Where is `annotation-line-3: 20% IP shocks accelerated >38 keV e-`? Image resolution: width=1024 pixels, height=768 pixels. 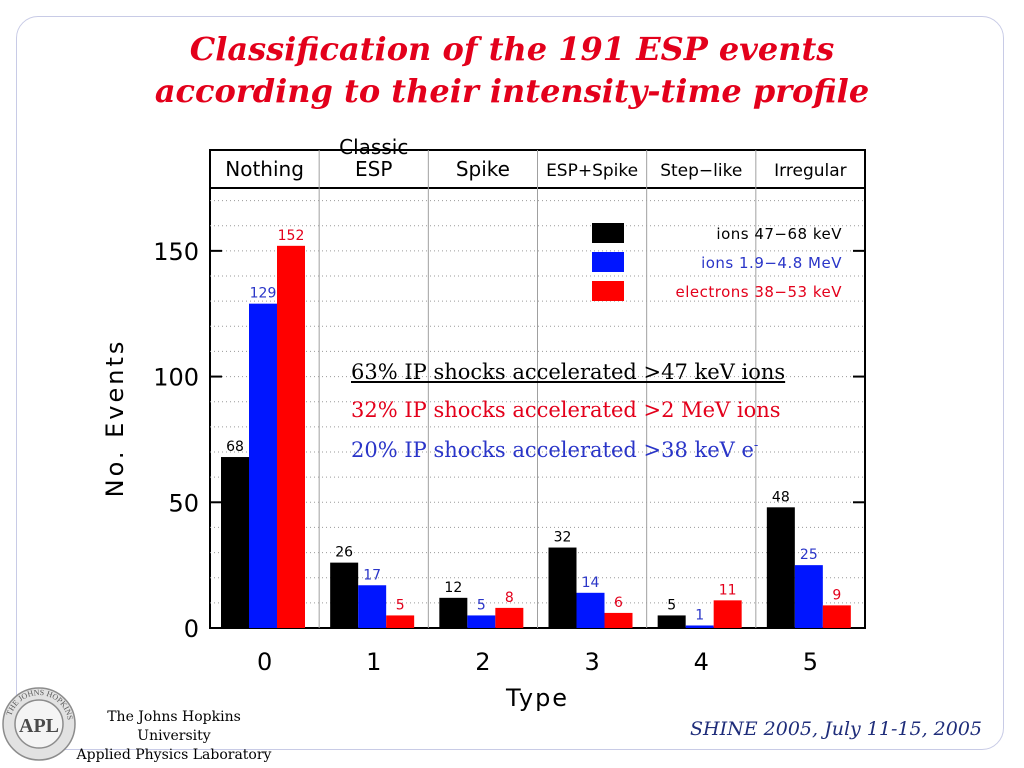 annotation-line-3: 20% IP shocks accelerated >38 keV e- is located at coordinates (554, 448).